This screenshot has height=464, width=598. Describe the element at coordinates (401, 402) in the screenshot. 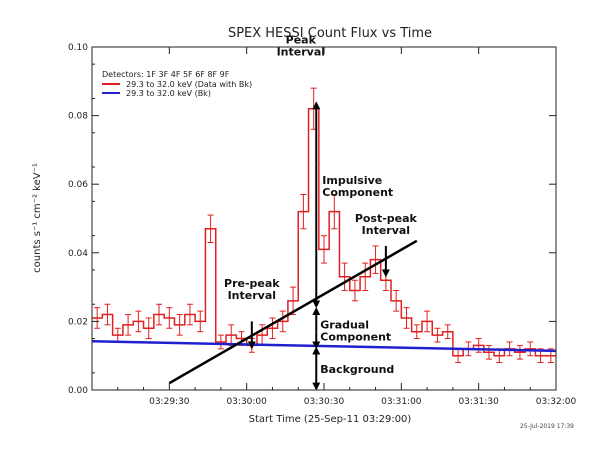

I see `x-tick-label: 03:31:00` at that location.